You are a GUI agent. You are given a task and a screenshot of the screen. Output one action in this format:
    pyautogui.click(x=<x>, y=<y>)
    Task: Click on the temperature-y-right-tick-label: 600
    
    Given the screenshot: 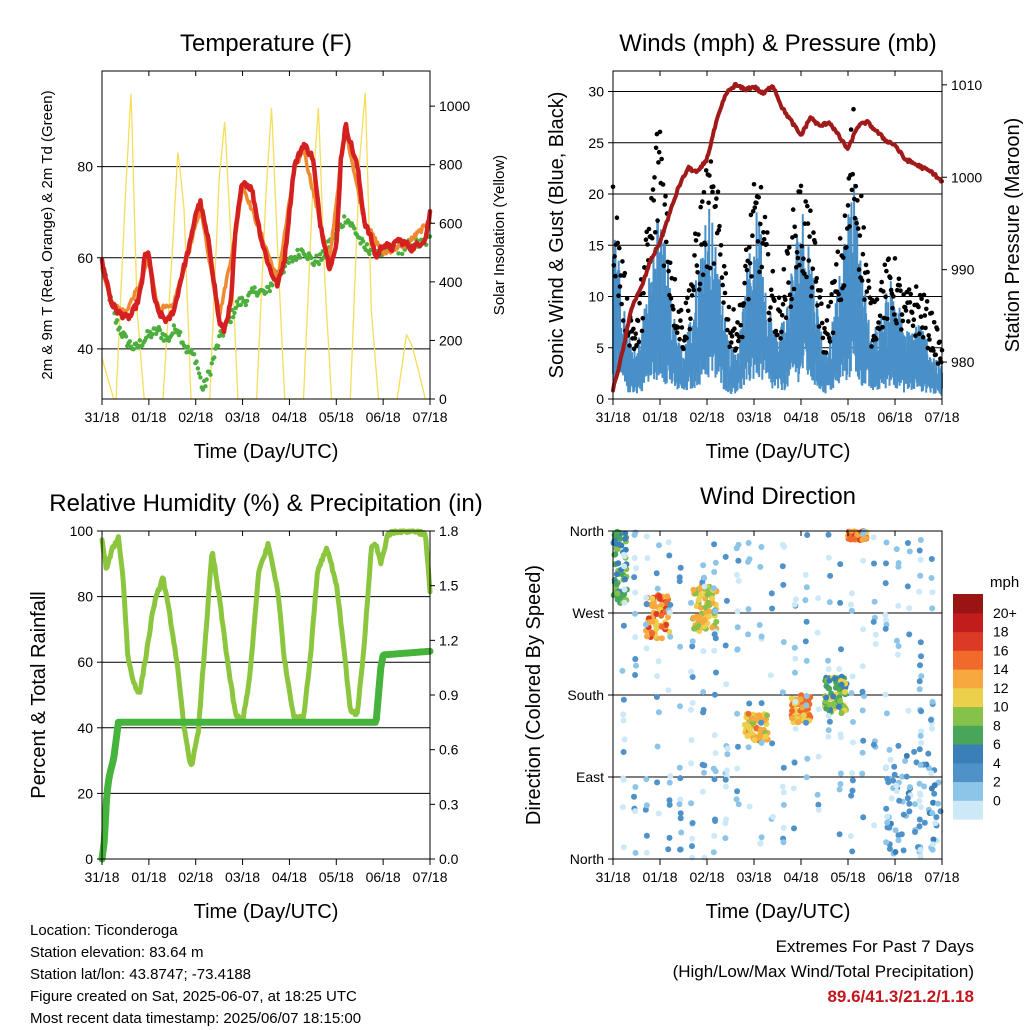 What is the action you would take?
    pyautogui.click(x=451, y=223)
    